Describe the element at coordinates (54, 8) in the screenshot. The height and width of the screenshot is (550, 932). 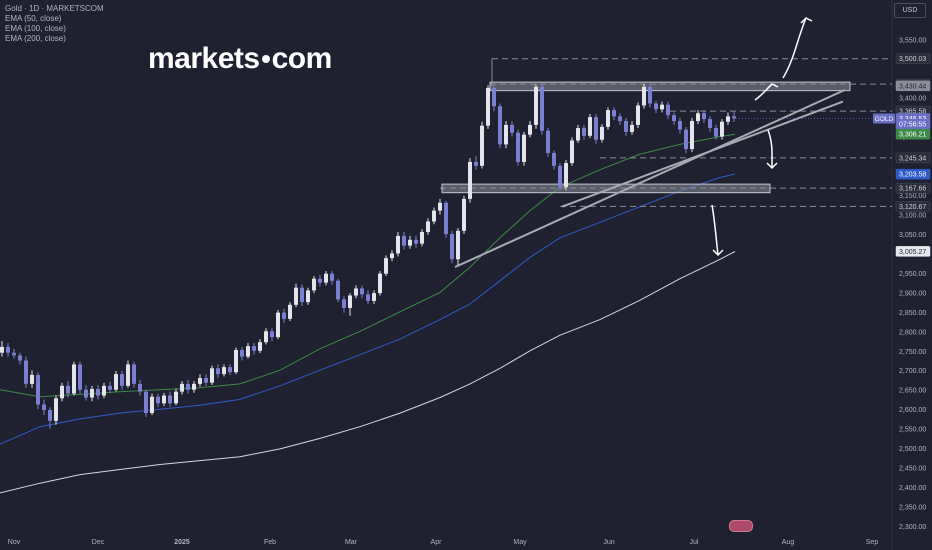
I see `legend-title: Gold · 1D · MARKETSCOM` at that location.